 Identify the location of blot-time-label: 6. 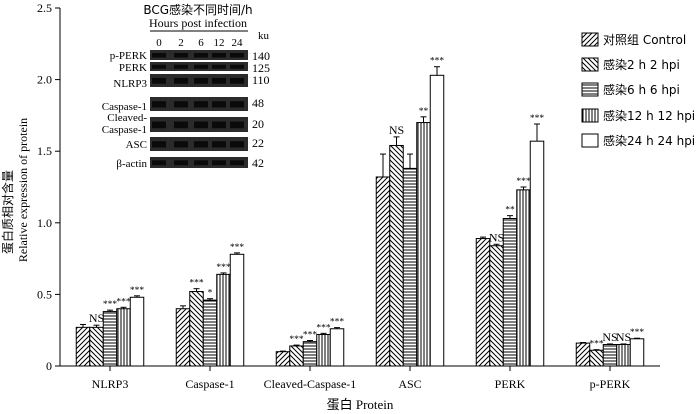
(201, 43).